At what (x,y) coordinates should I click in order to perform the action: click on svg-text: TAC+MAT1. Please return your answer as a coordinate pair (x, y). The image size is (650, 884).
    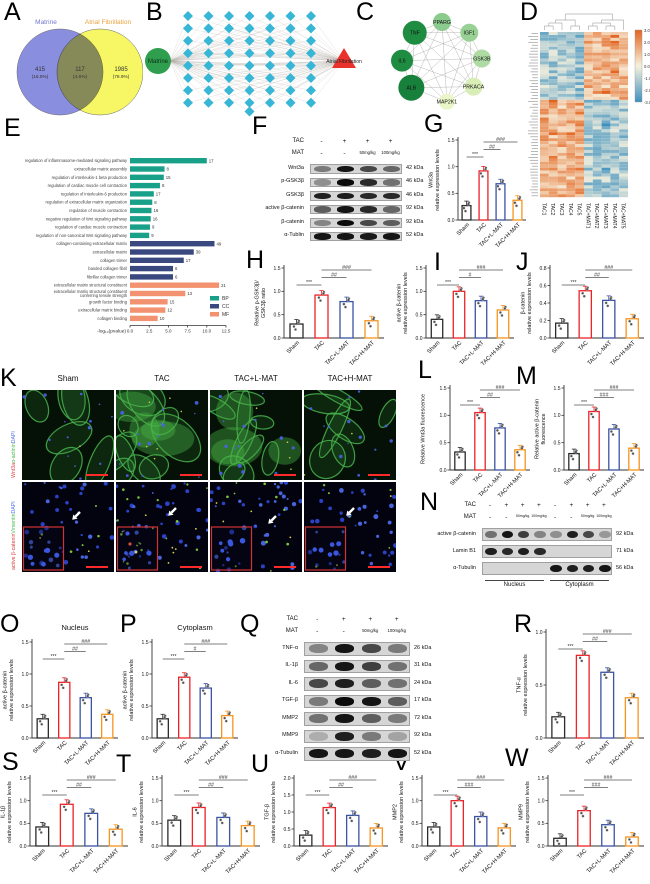
    Looking at the image, I should click on (587, 216).